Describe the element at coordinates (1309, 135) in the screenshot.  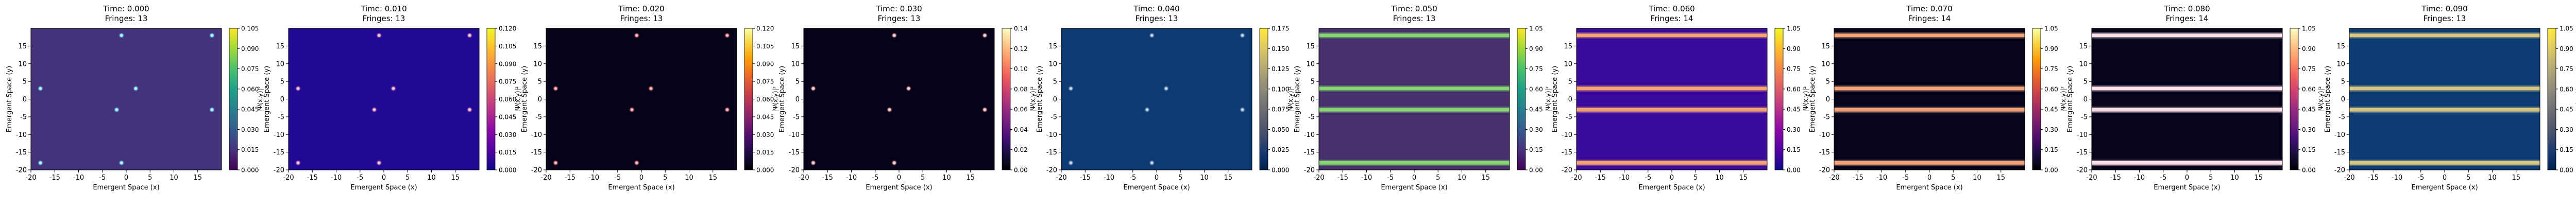
I see `y-tick-label: -10` at that location.